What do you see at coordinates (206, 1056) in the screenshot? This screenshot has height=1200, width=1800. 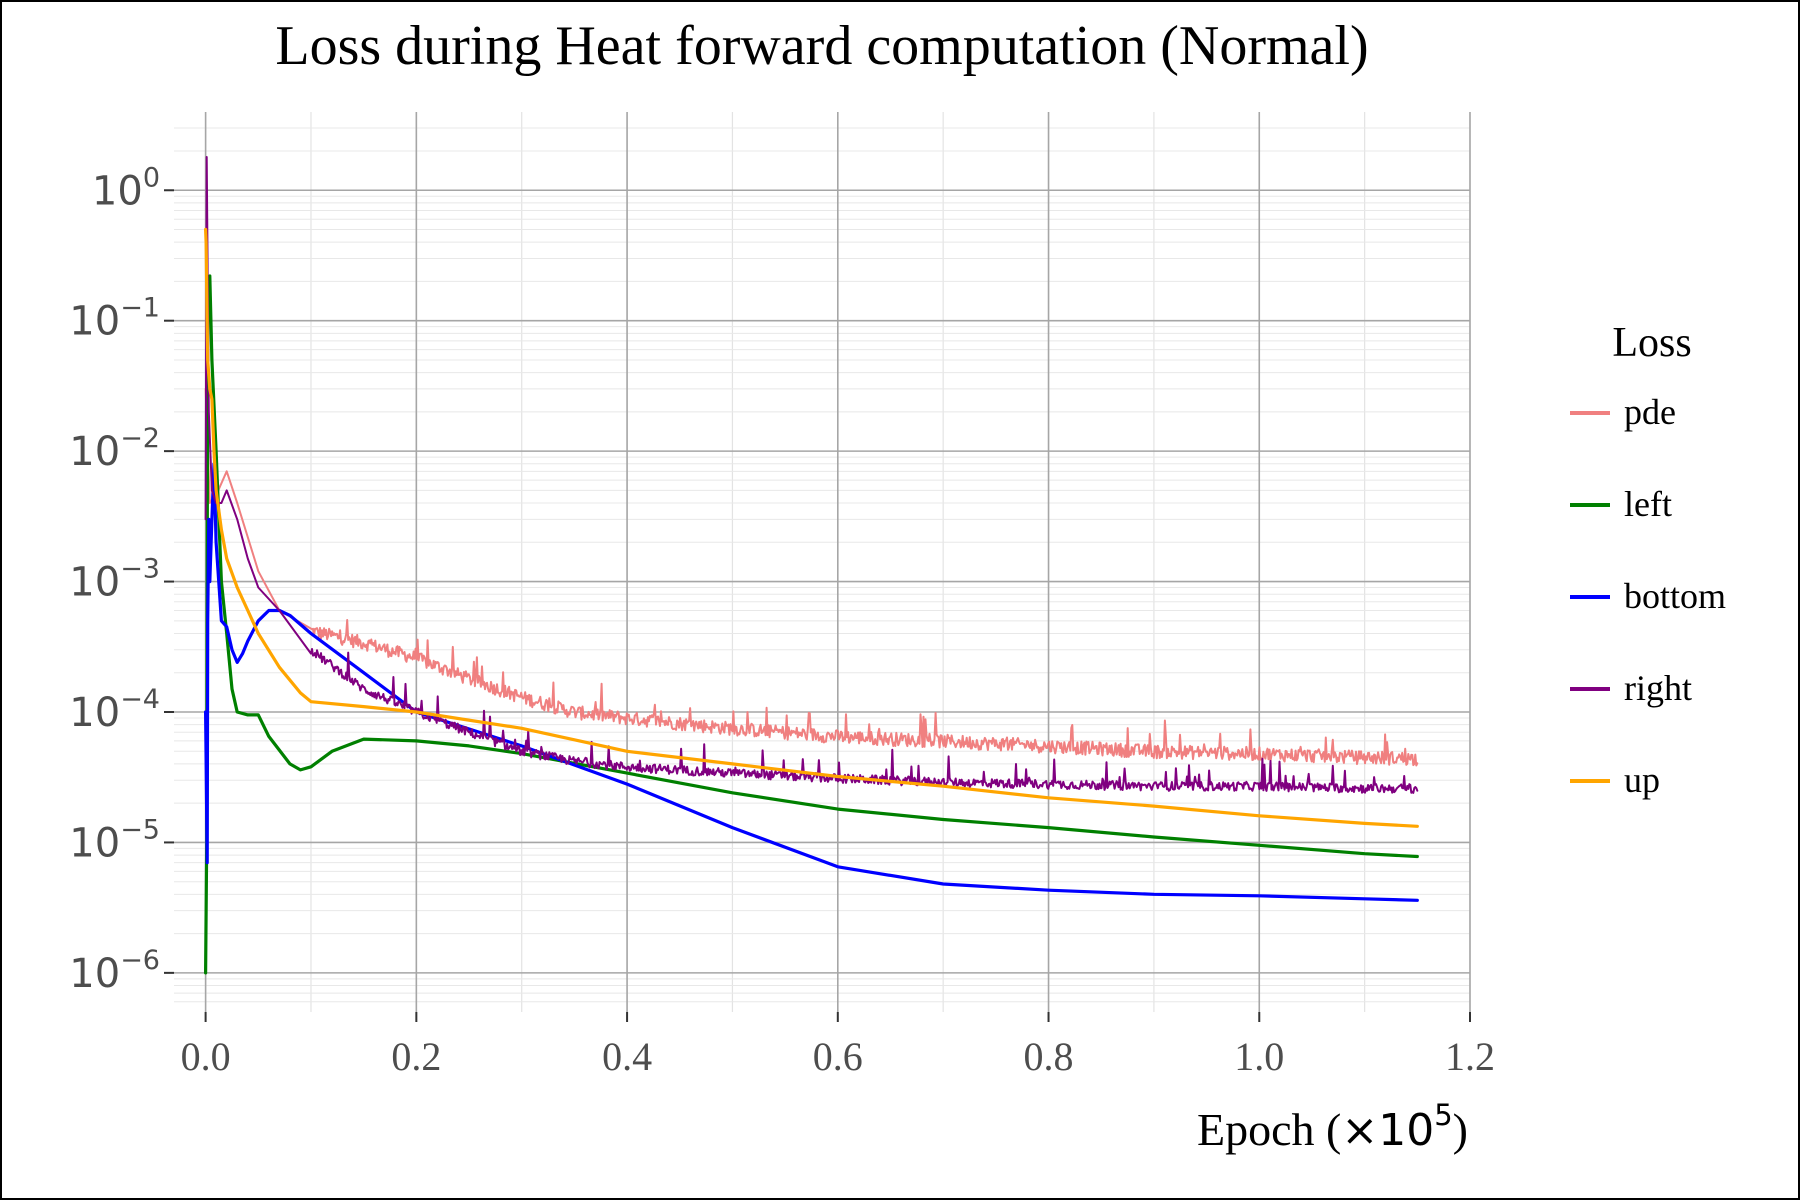 I see `x-tick-label: 0.0` at bounding box center [206, 1056].